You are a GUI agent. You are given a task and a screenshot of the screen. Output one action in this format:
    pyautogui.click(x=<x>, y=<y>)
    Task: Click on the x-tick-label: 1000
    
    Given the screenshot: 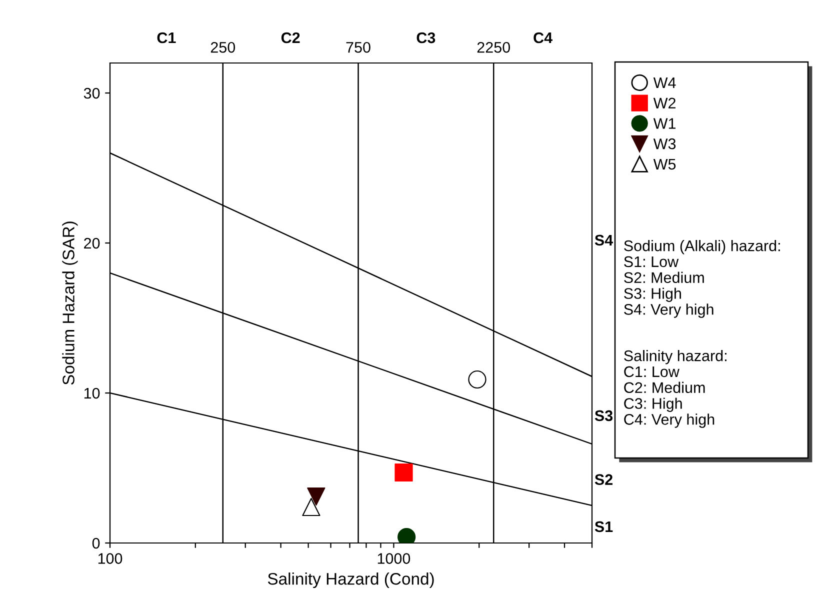 What is the action you would take?
    pyautogui.click(x=394, y=558)
    